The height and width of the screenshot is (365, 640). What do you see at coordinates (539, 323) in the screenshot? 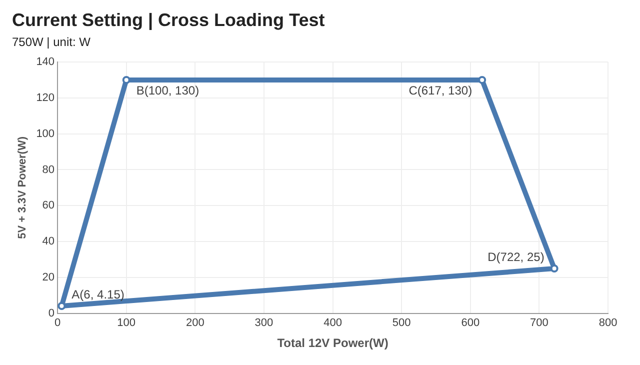
I see `x-tick-label: 700` at bounding box center [539, 323].